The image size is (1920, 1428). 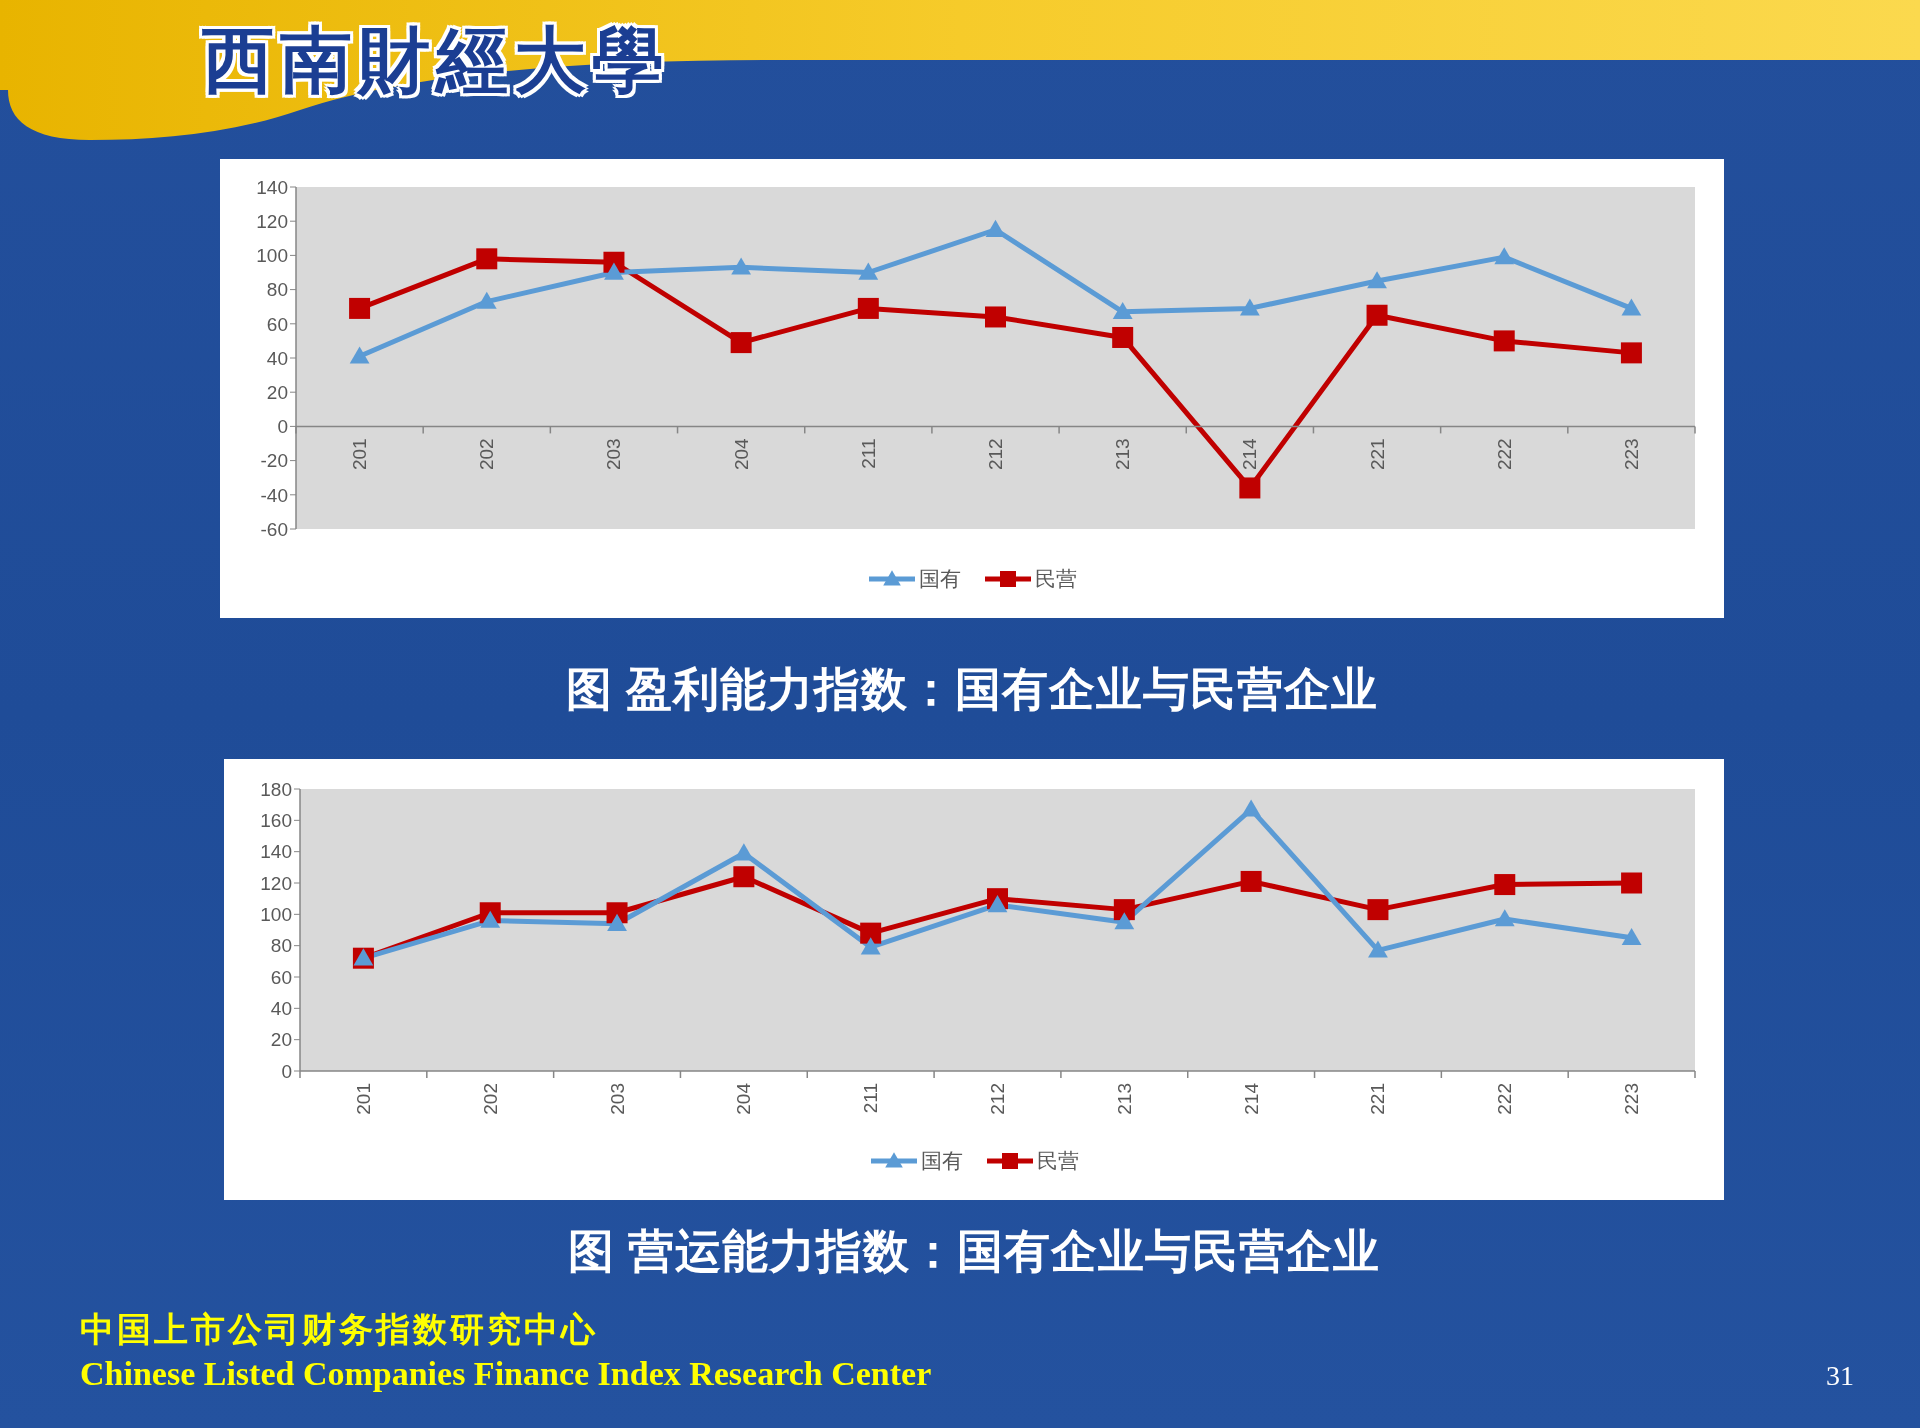 What do you see at coordinates (506, 1373) in the screenshot?
I see `text: Chinese Listed Companies Finance Index Research Center` at bounding box center [506, 1373].